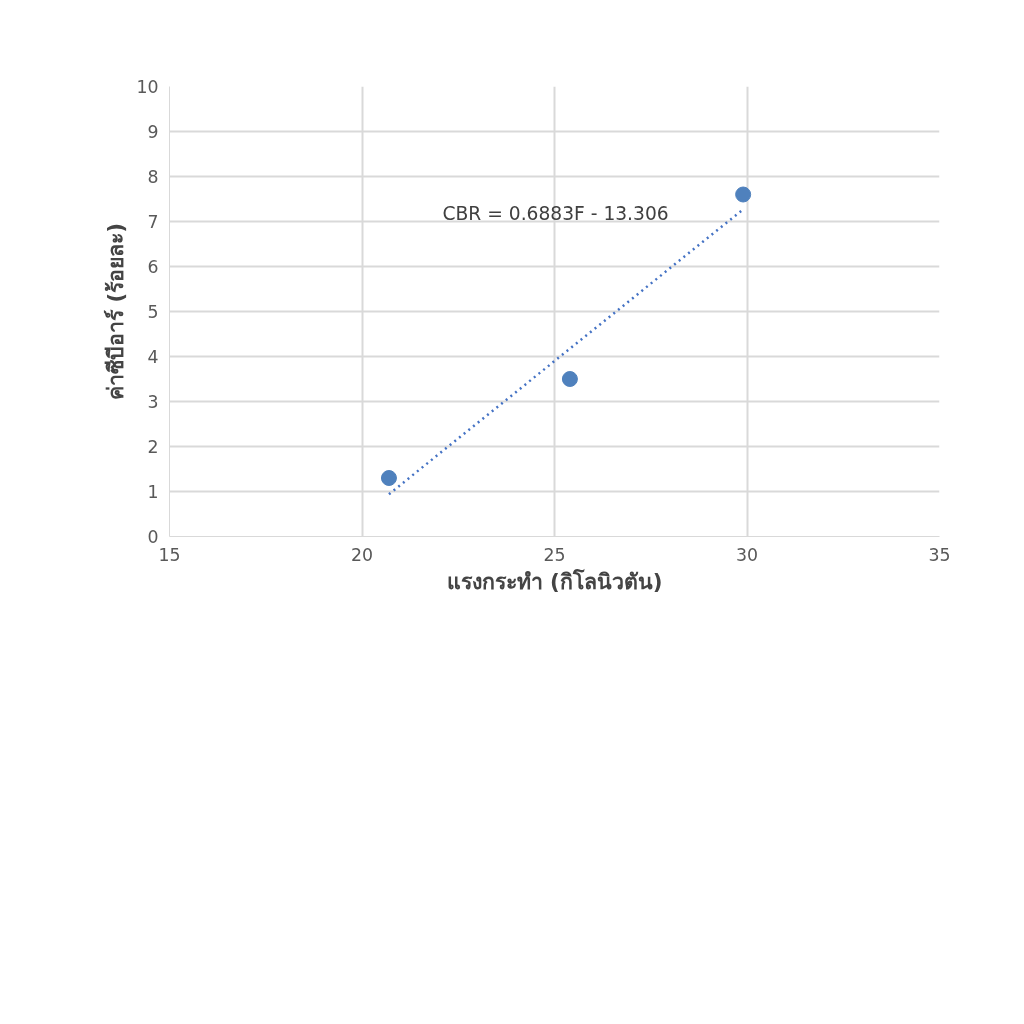  I want to click on y-tick-label: 10, so click(147, 87).